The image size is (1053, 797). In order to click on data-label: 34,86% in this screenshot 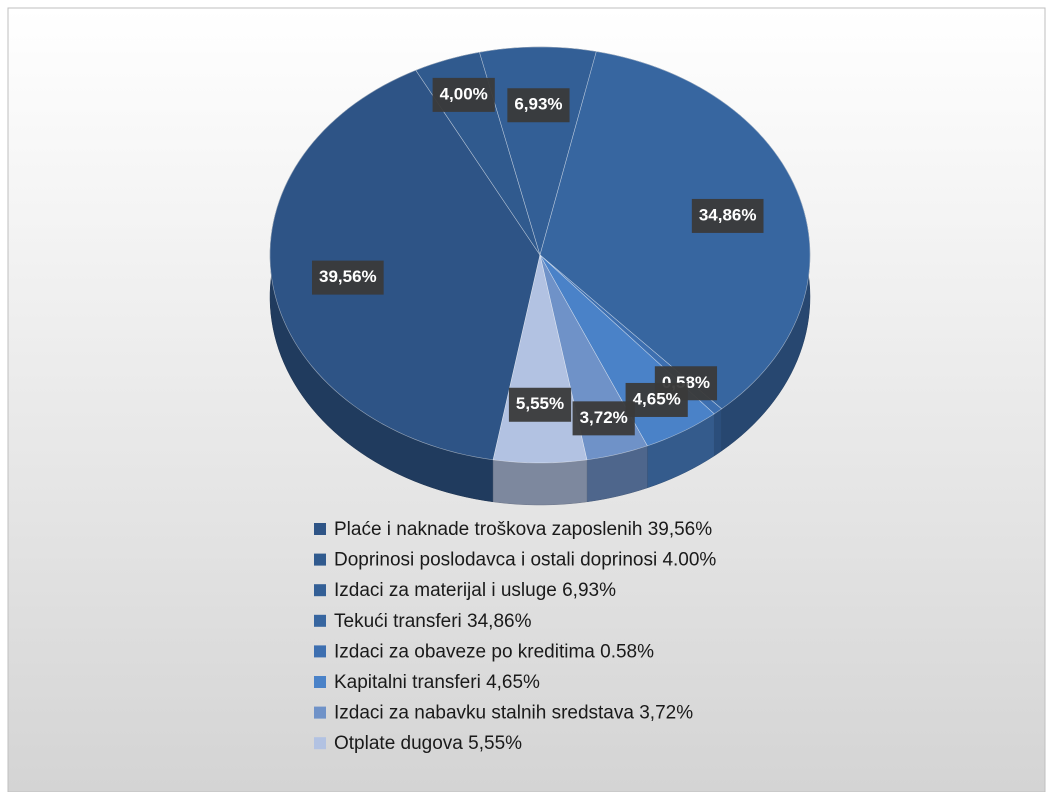, I will do `click(727, 215)`.